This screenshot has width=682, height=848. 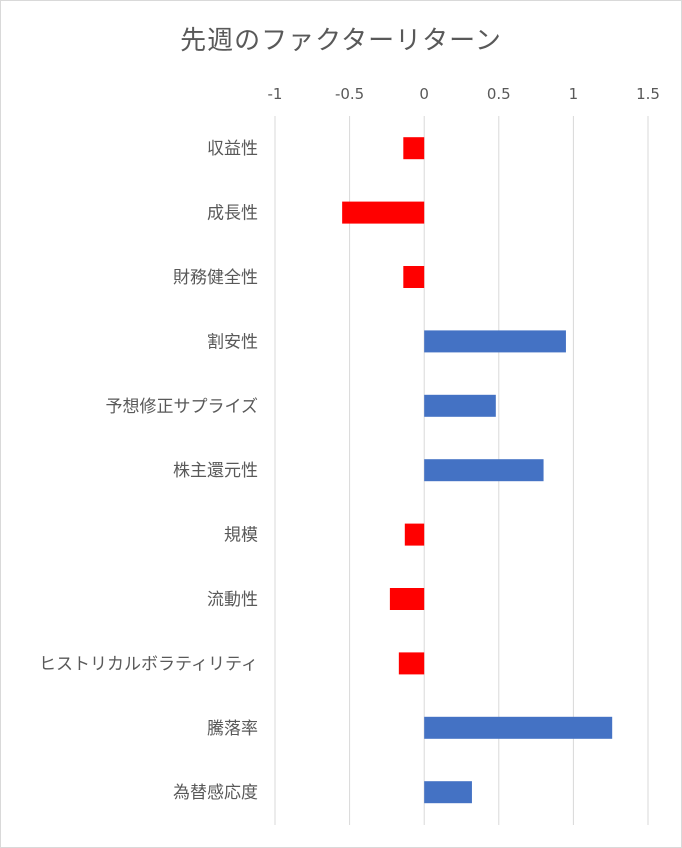 What do you see at coordinates (424, 94) in the screenshot?
I see `x-tick-label: 0` at bounding box center [424, 94].